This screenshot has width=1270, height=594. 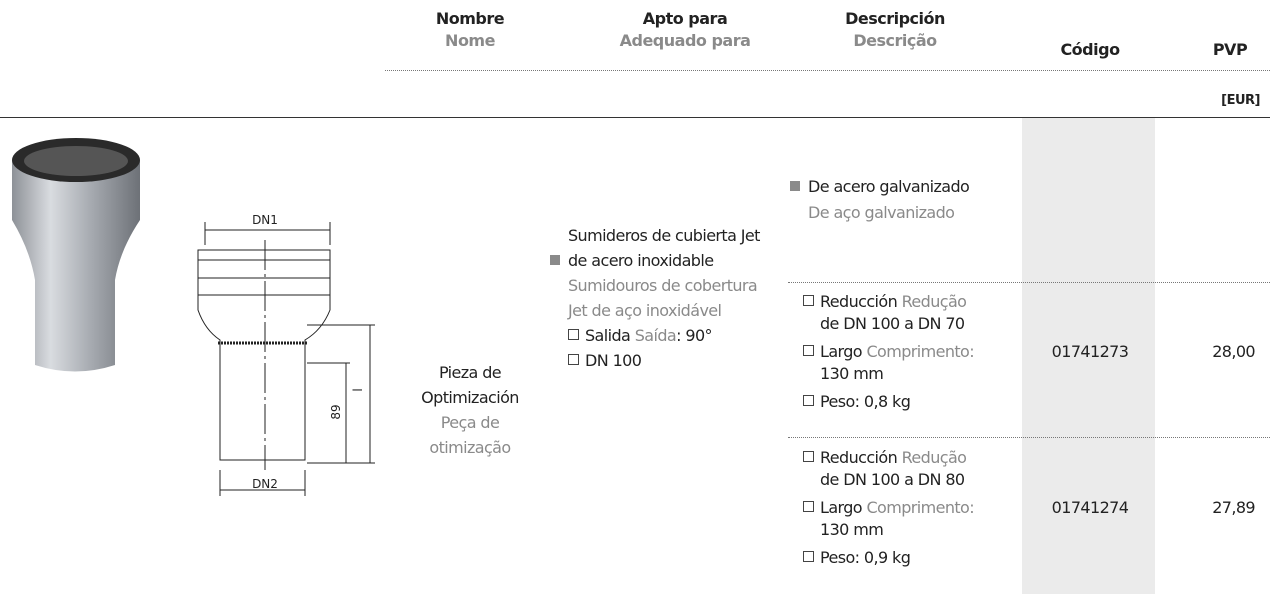 What do you see at coordinates (1090, 351) in the screenshot?
I see `code: 01741273` at bounding box center [1090, 351].